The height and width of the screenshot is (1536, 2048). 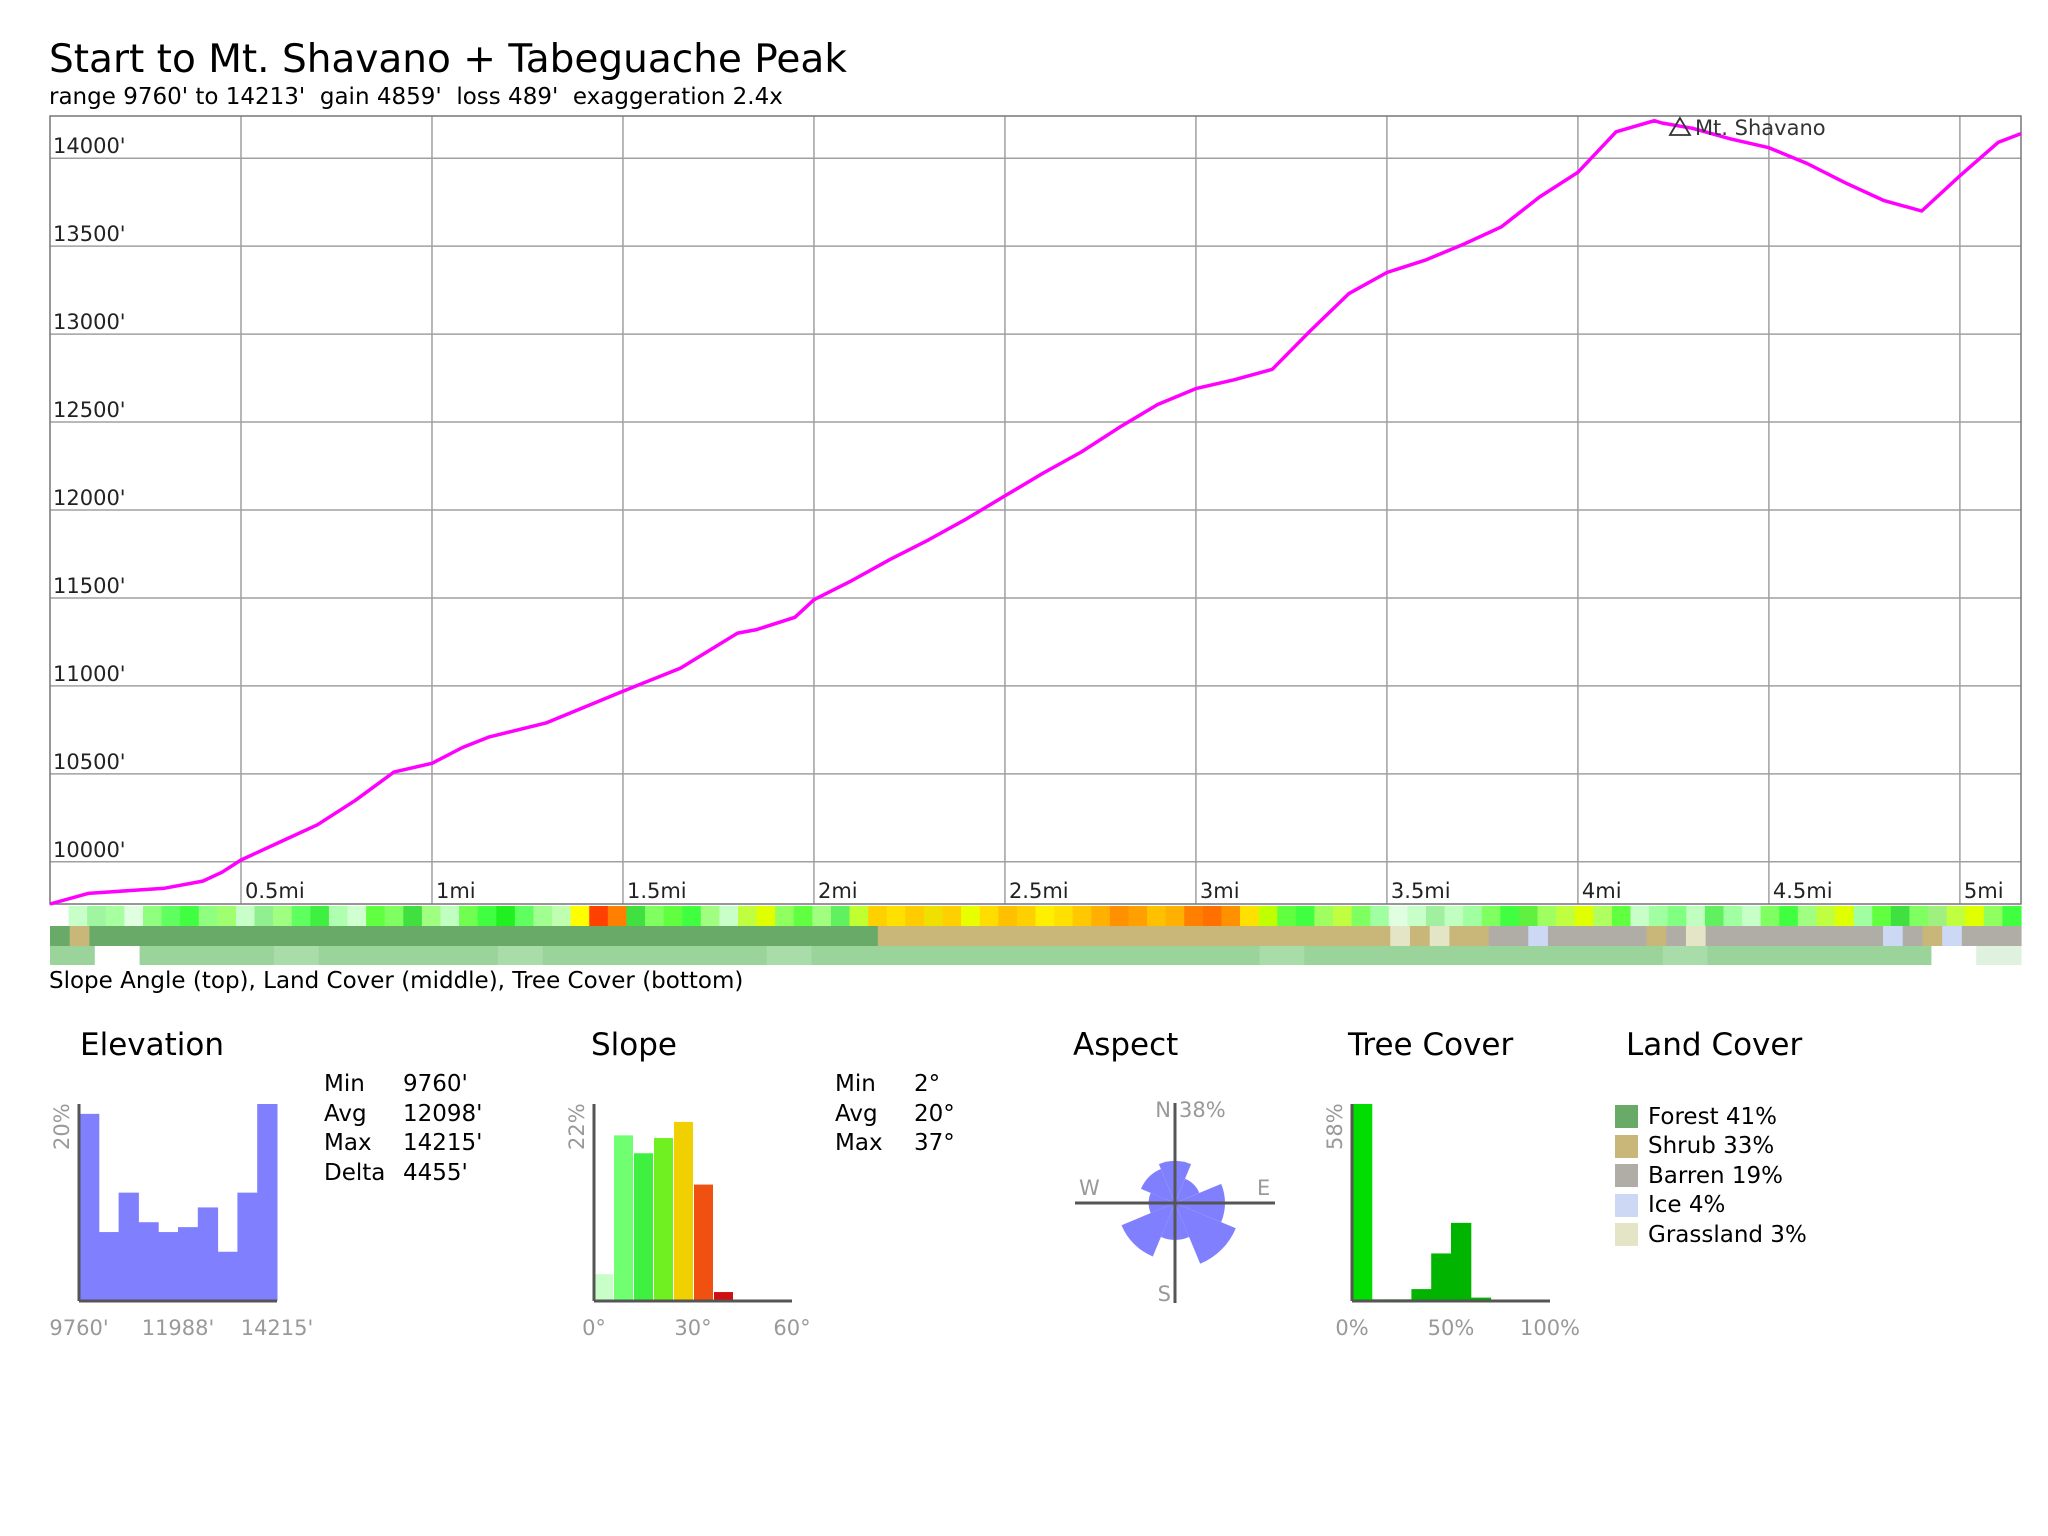 I want to click on legend-label: Ice 4%, so click(x=1687, y=1205).